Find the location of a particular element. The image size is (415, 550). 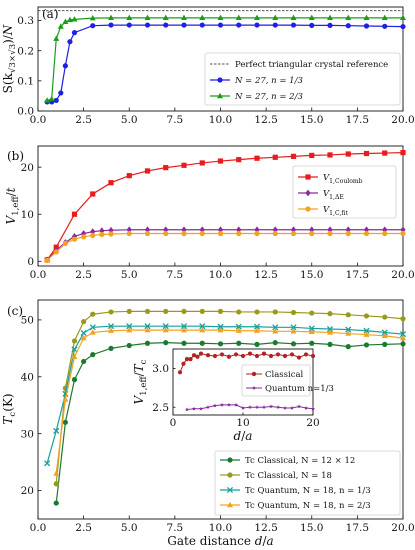

x-tick-label: 2.5 is located at coordinates (83, 528).